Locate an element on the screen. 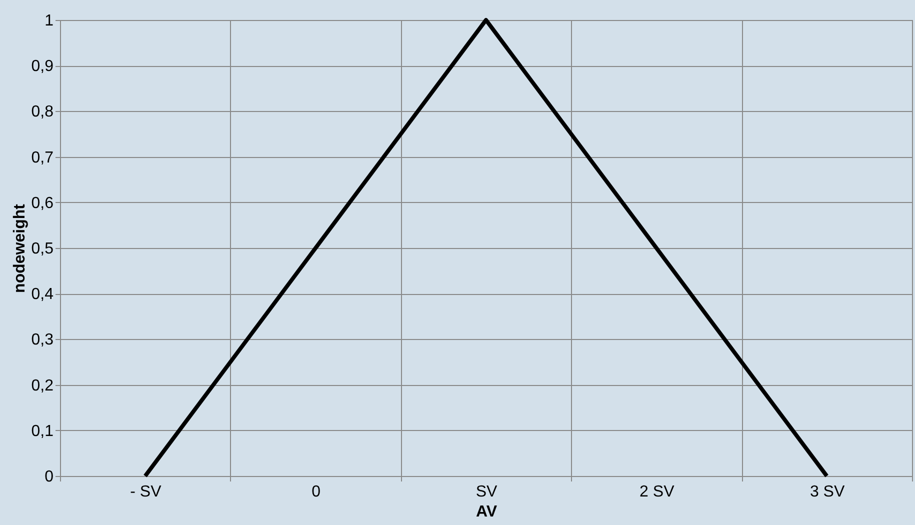 The height and width of the screenshot is (525, 915). y-tick-label: 0,8 is located at coordinates (42, 112).